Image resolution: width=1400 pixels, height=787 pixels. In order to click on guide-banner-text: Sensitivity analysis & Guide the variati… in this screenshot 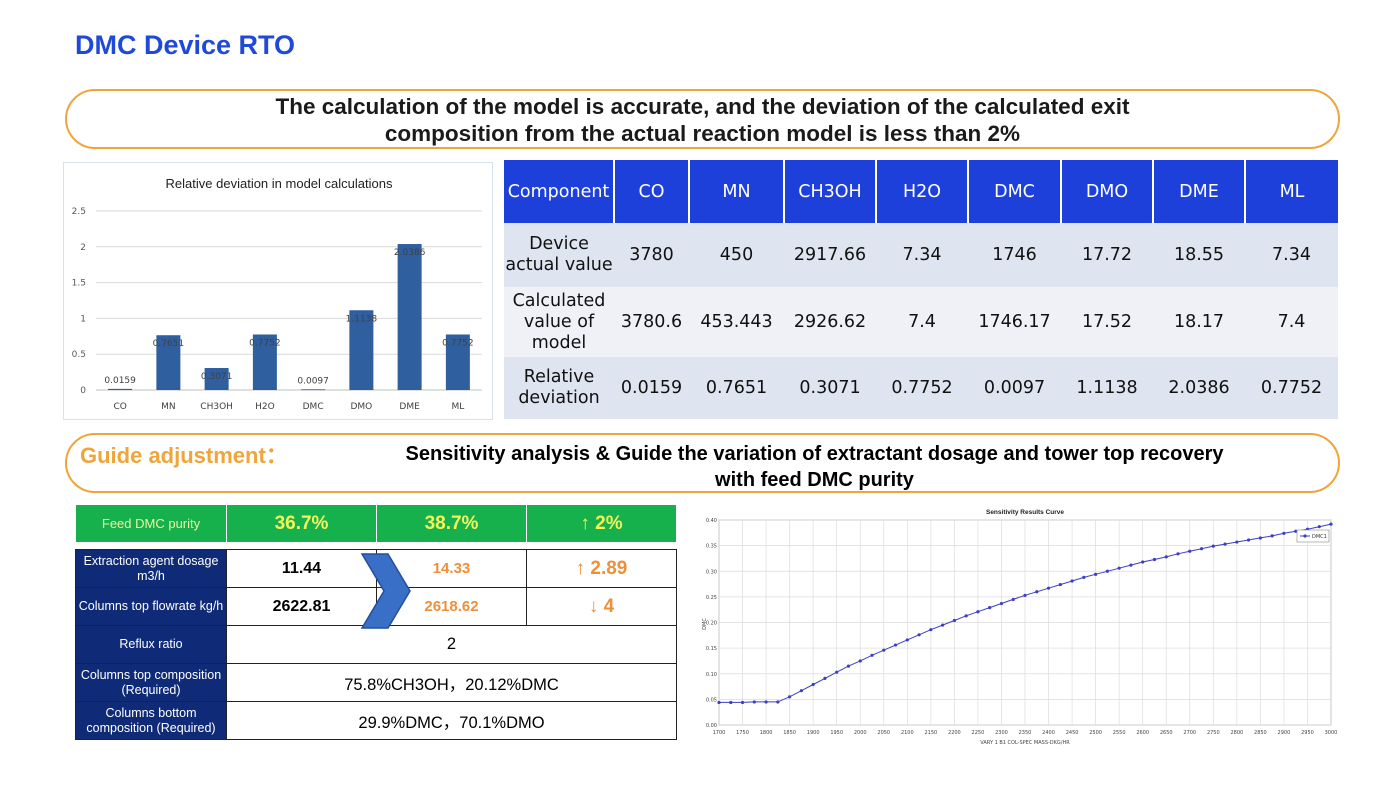, I will do `click(814, 467)`.